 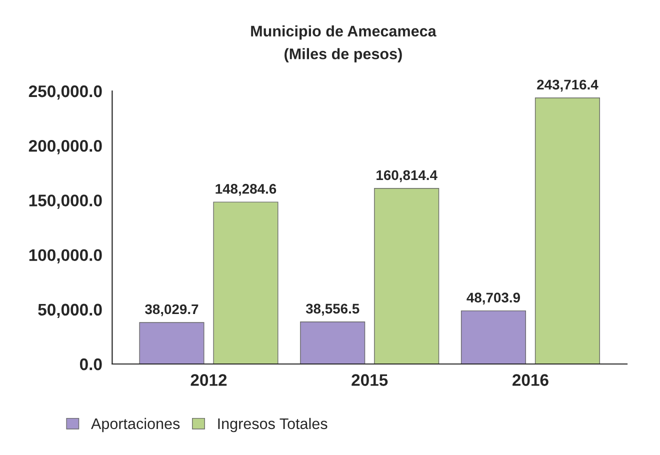 What do you see at coordinates (65, 147) in the screenshot?
I see `y-tick-label: 200,000.0` at bounding box center [65, 147].